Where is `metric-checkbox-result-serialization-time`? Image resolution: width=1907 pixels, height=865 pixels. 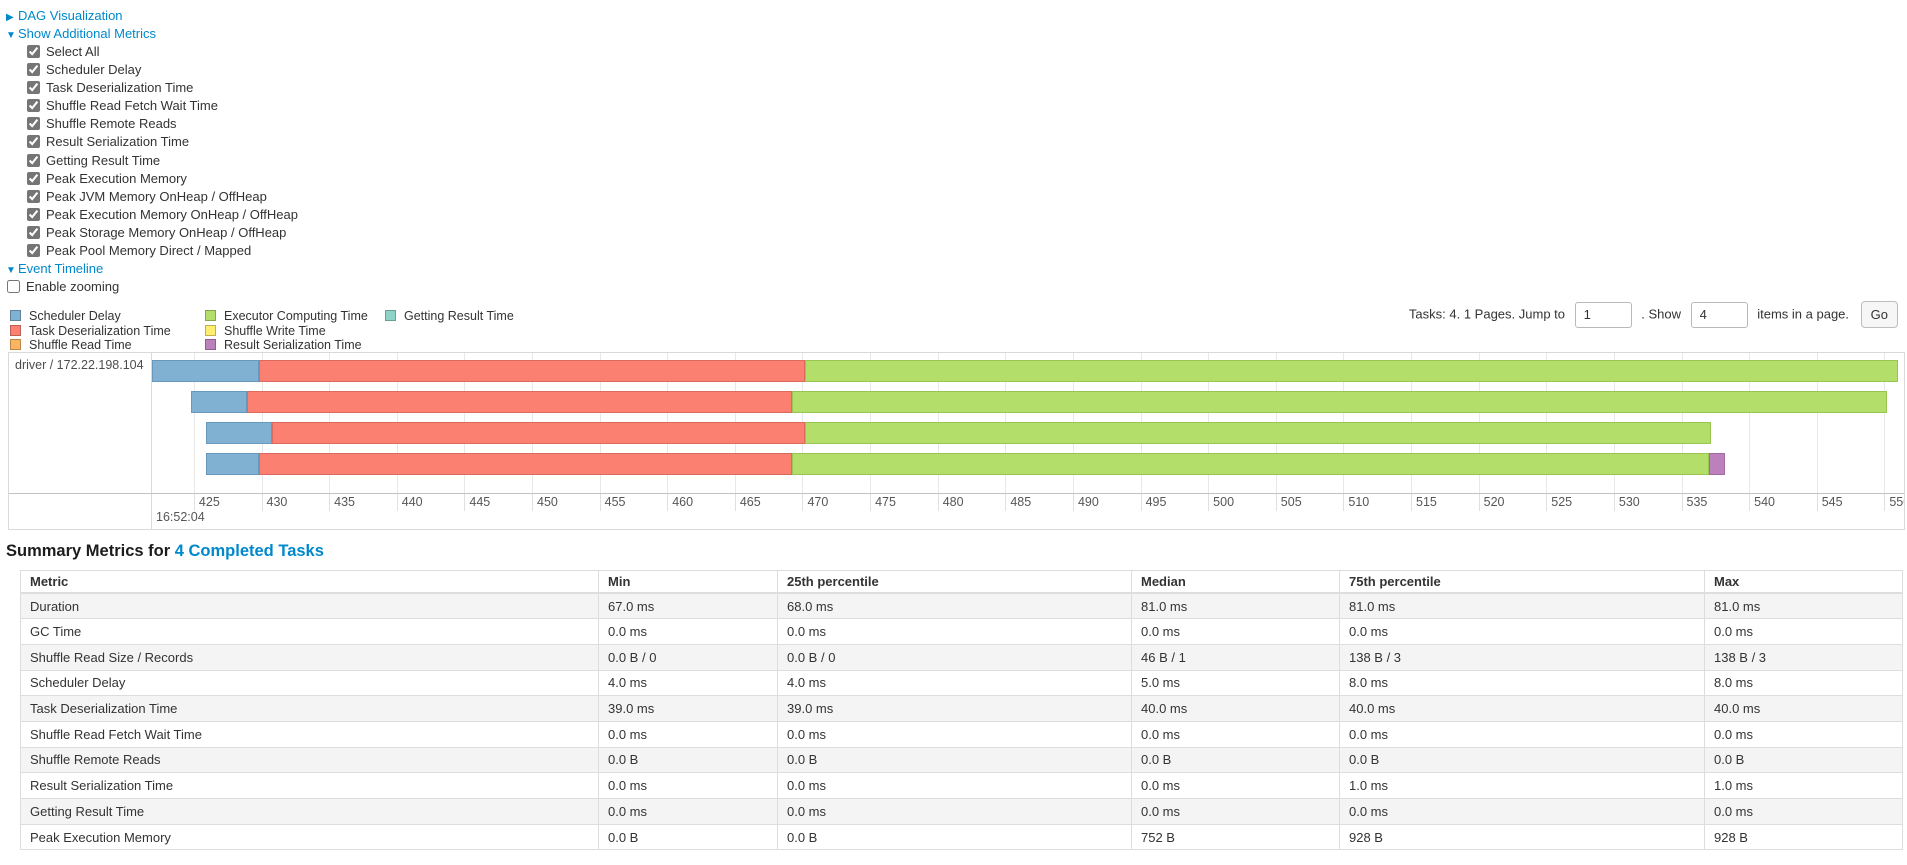 metric-checkbox-result-serialization-time is located at coordinates (33, 142).